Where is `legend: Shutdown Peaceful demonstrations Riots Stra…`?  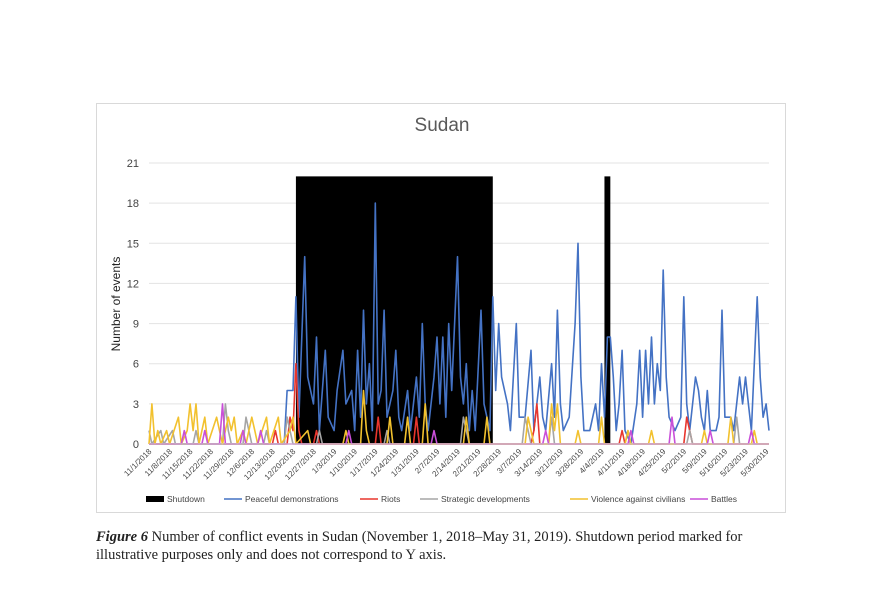 legend: Shutdown Peaceful demonstrations Riots Stra… is located at coordinates (441, 499).